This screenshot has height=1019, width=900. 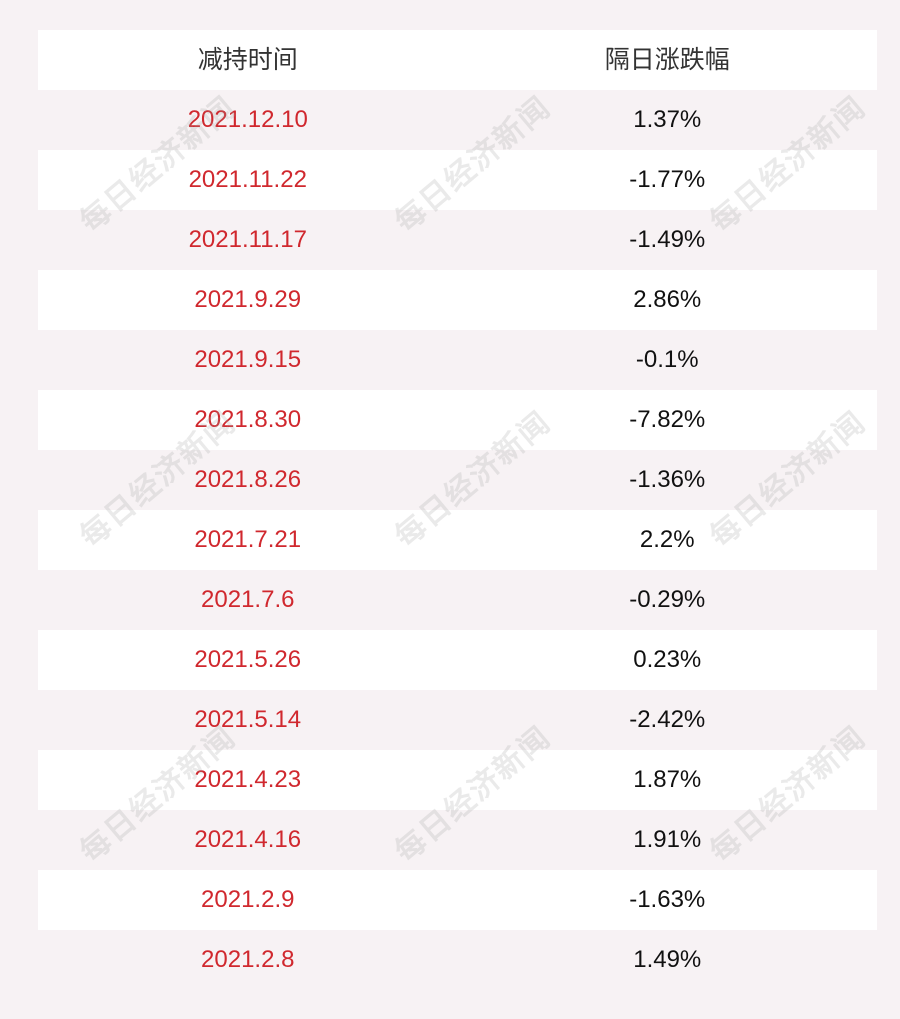 What do you see at coordinates (457, 600) in the screenshot?
I see `table-row: 2021.7.6 -0.29%` at bounding box center [457, 600].